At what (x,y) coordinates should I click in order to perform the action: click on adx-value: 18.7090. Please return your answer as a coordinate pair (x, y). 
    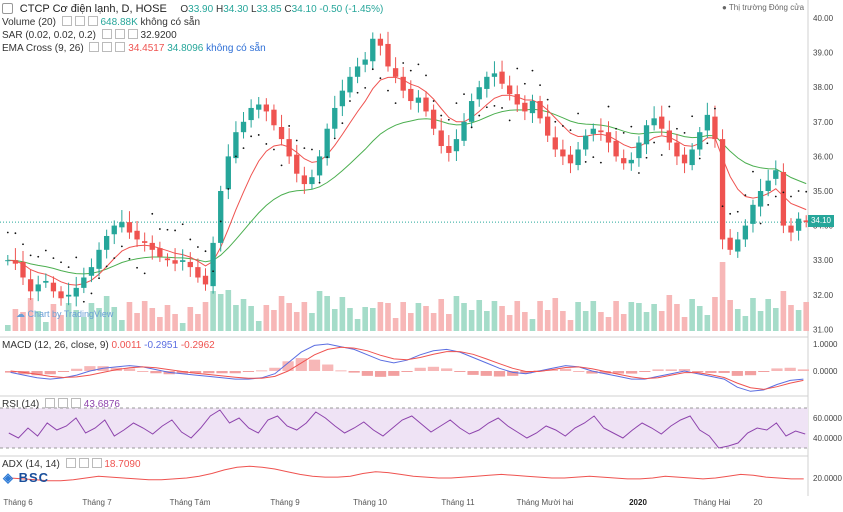
    Looking at the image, I should click on (122, 464).